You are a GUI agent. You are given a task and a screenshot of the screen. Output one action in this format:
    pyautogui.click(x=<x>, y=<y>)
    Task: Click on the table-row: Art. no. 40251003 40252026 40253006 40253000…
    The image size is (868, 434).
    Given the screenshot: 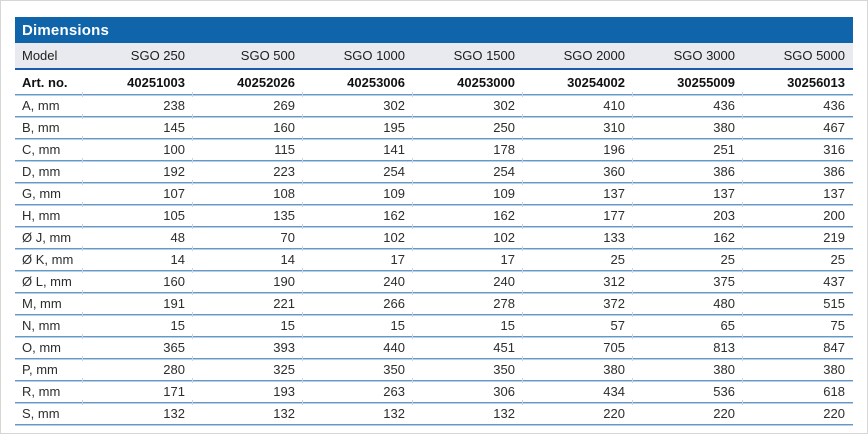 What is the action you would take?
    pyautogui.click(x=434, y=82)
    